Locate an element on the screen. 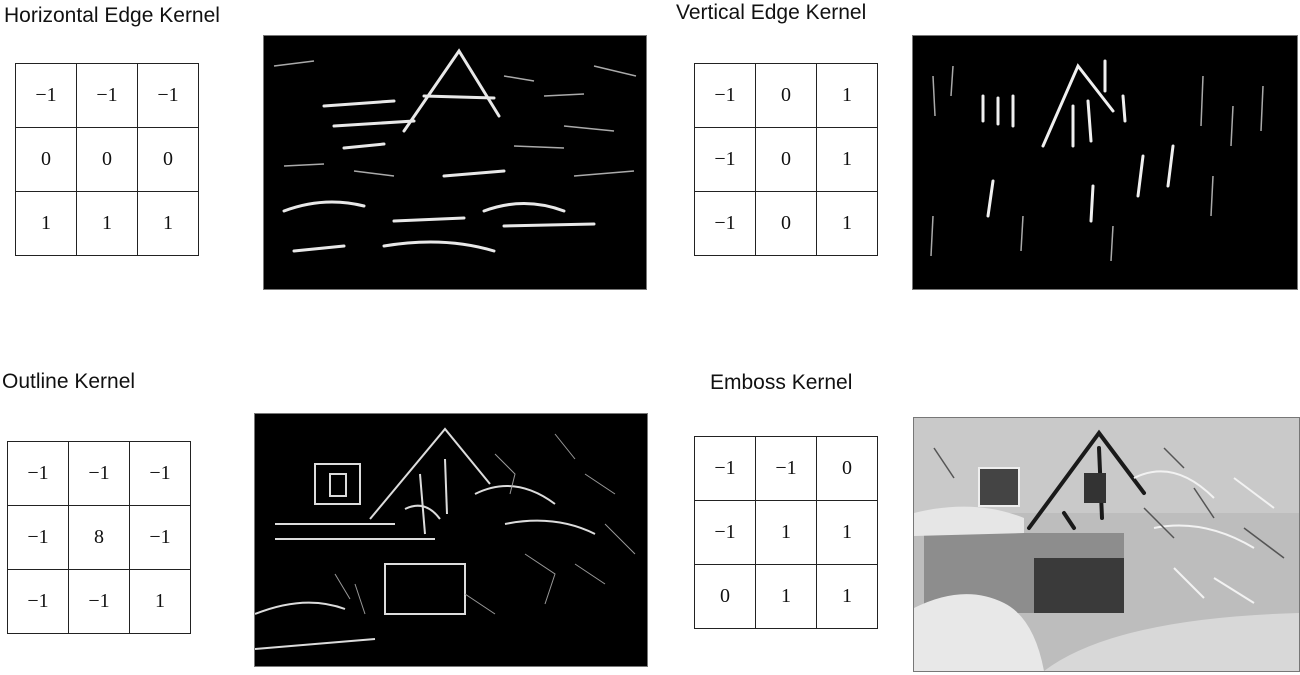 This screenshot has width=1300, height=675. emboss-kernel-title: Emboss Kernel is located at coordinates (781, 382).